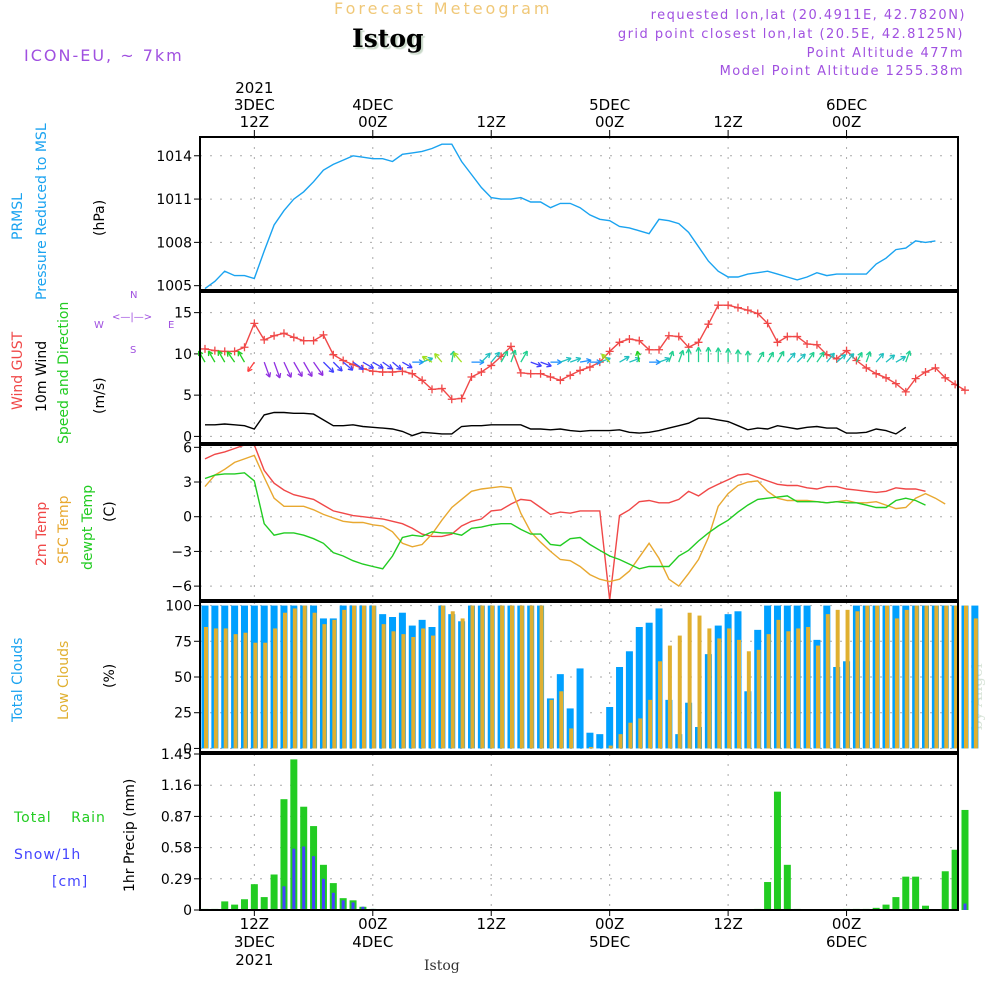 The image size is (1000, 1000). I want to click on info-requested: requested lon,lat (20.4911E, 42.7820N), so click(808, 15).